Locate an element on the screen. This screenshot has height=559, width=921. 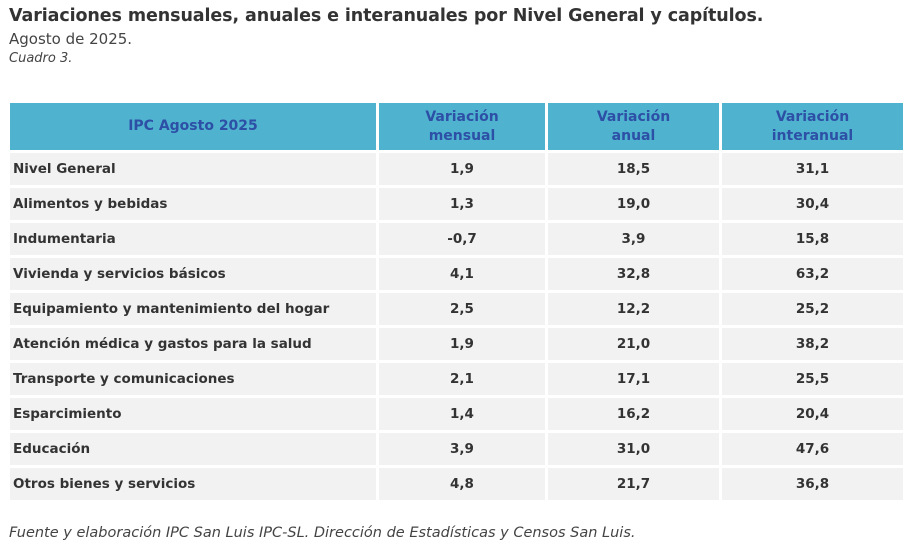
cell-interanual: 15,8 is located at coordinates (812, 239).